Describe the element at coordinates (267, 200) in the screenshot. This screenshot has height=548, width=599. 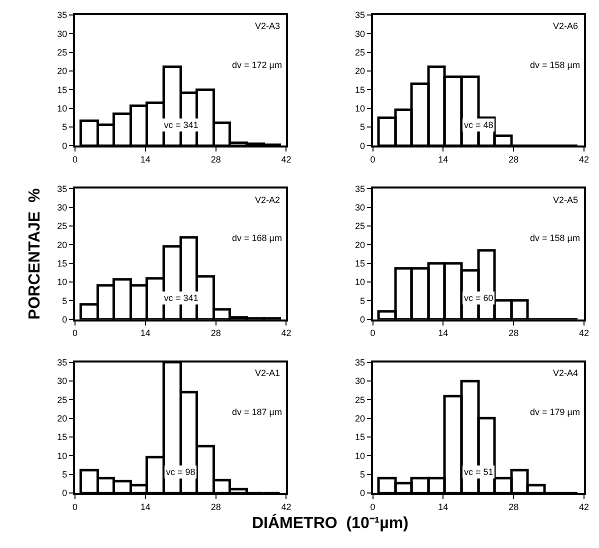
I see `annotation: V2-A2` at that location.